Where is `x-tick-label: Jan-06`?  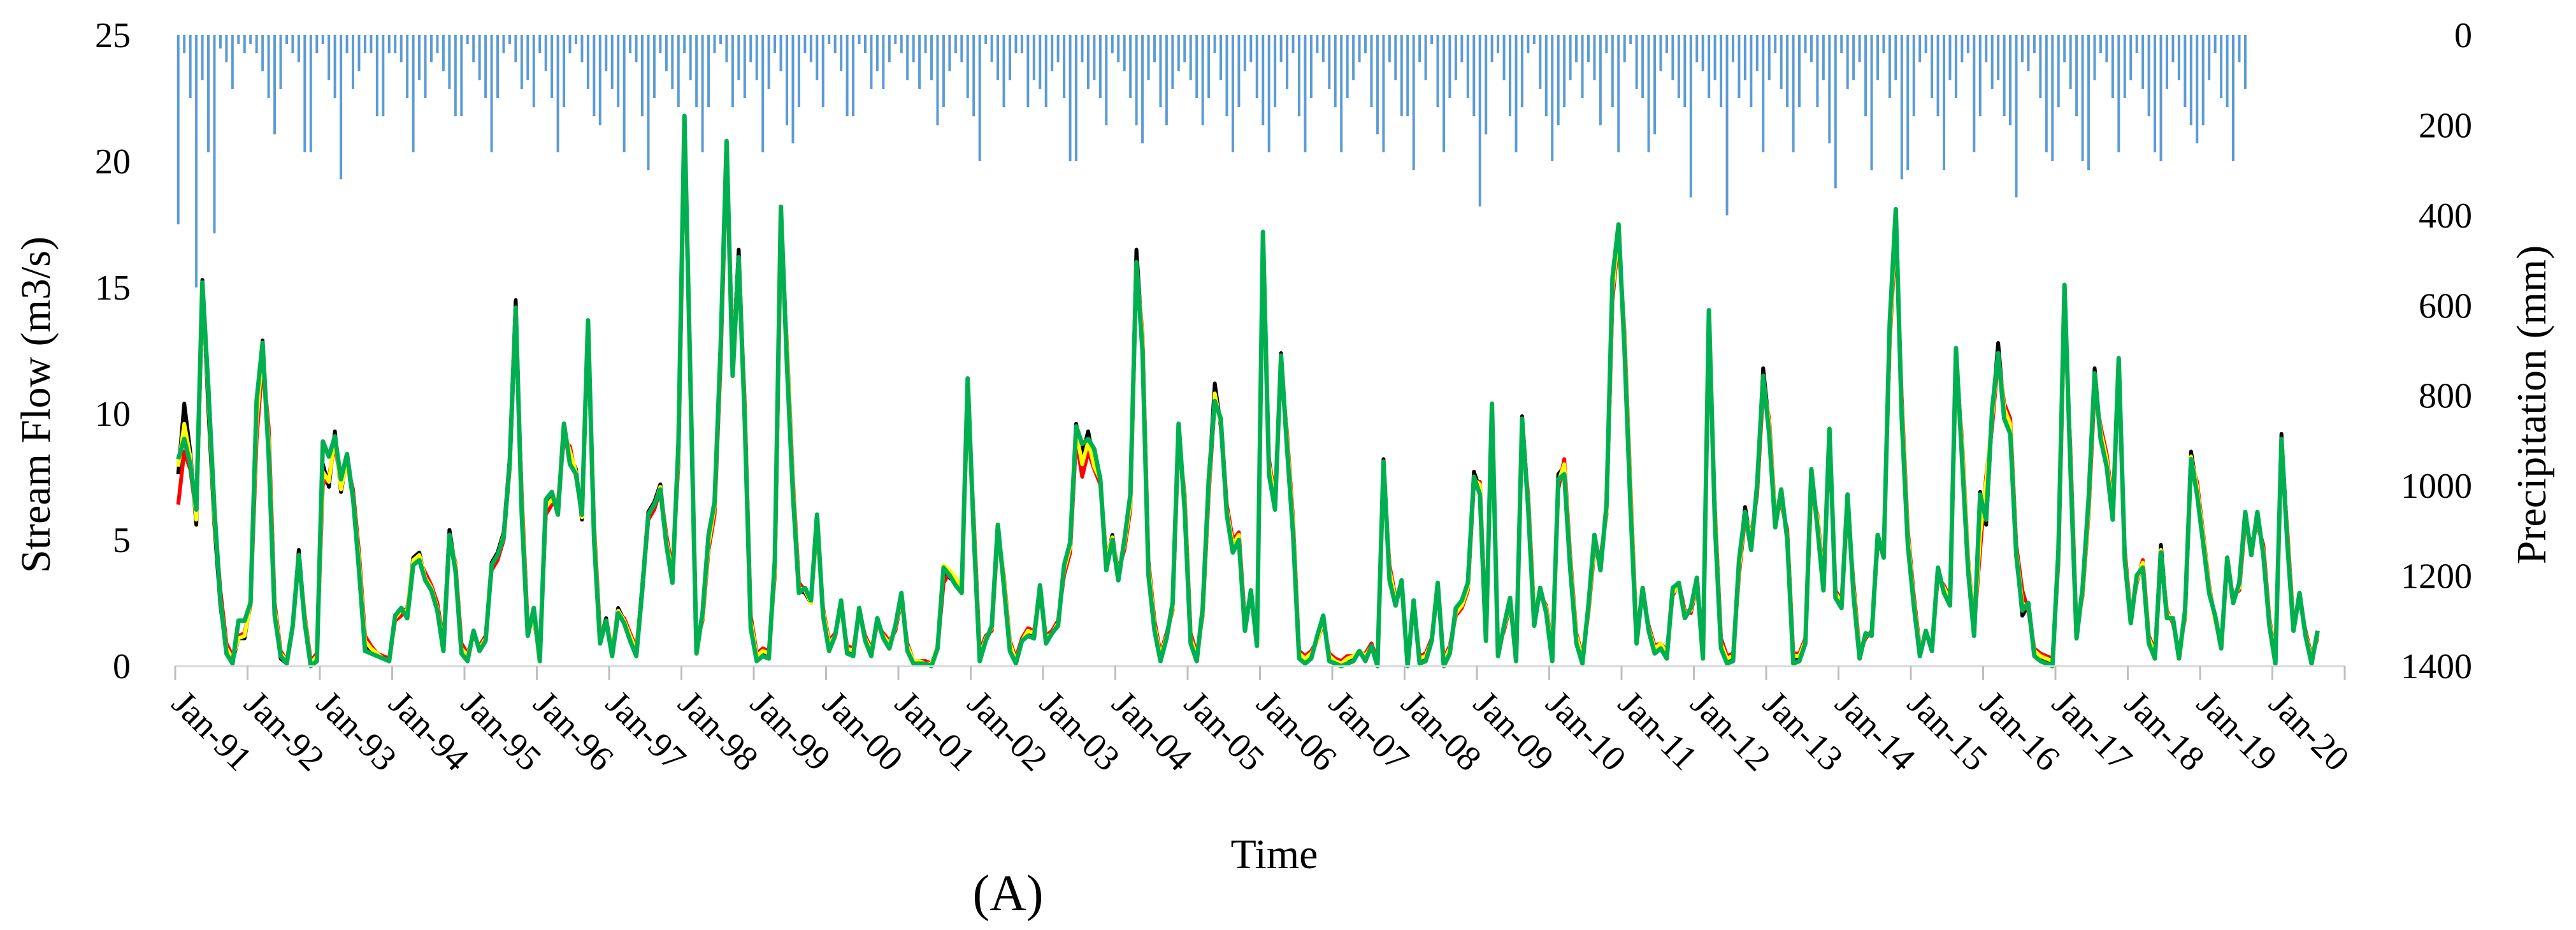
x-tick-label: Jan-06 is located at coordinates (1296, 730).